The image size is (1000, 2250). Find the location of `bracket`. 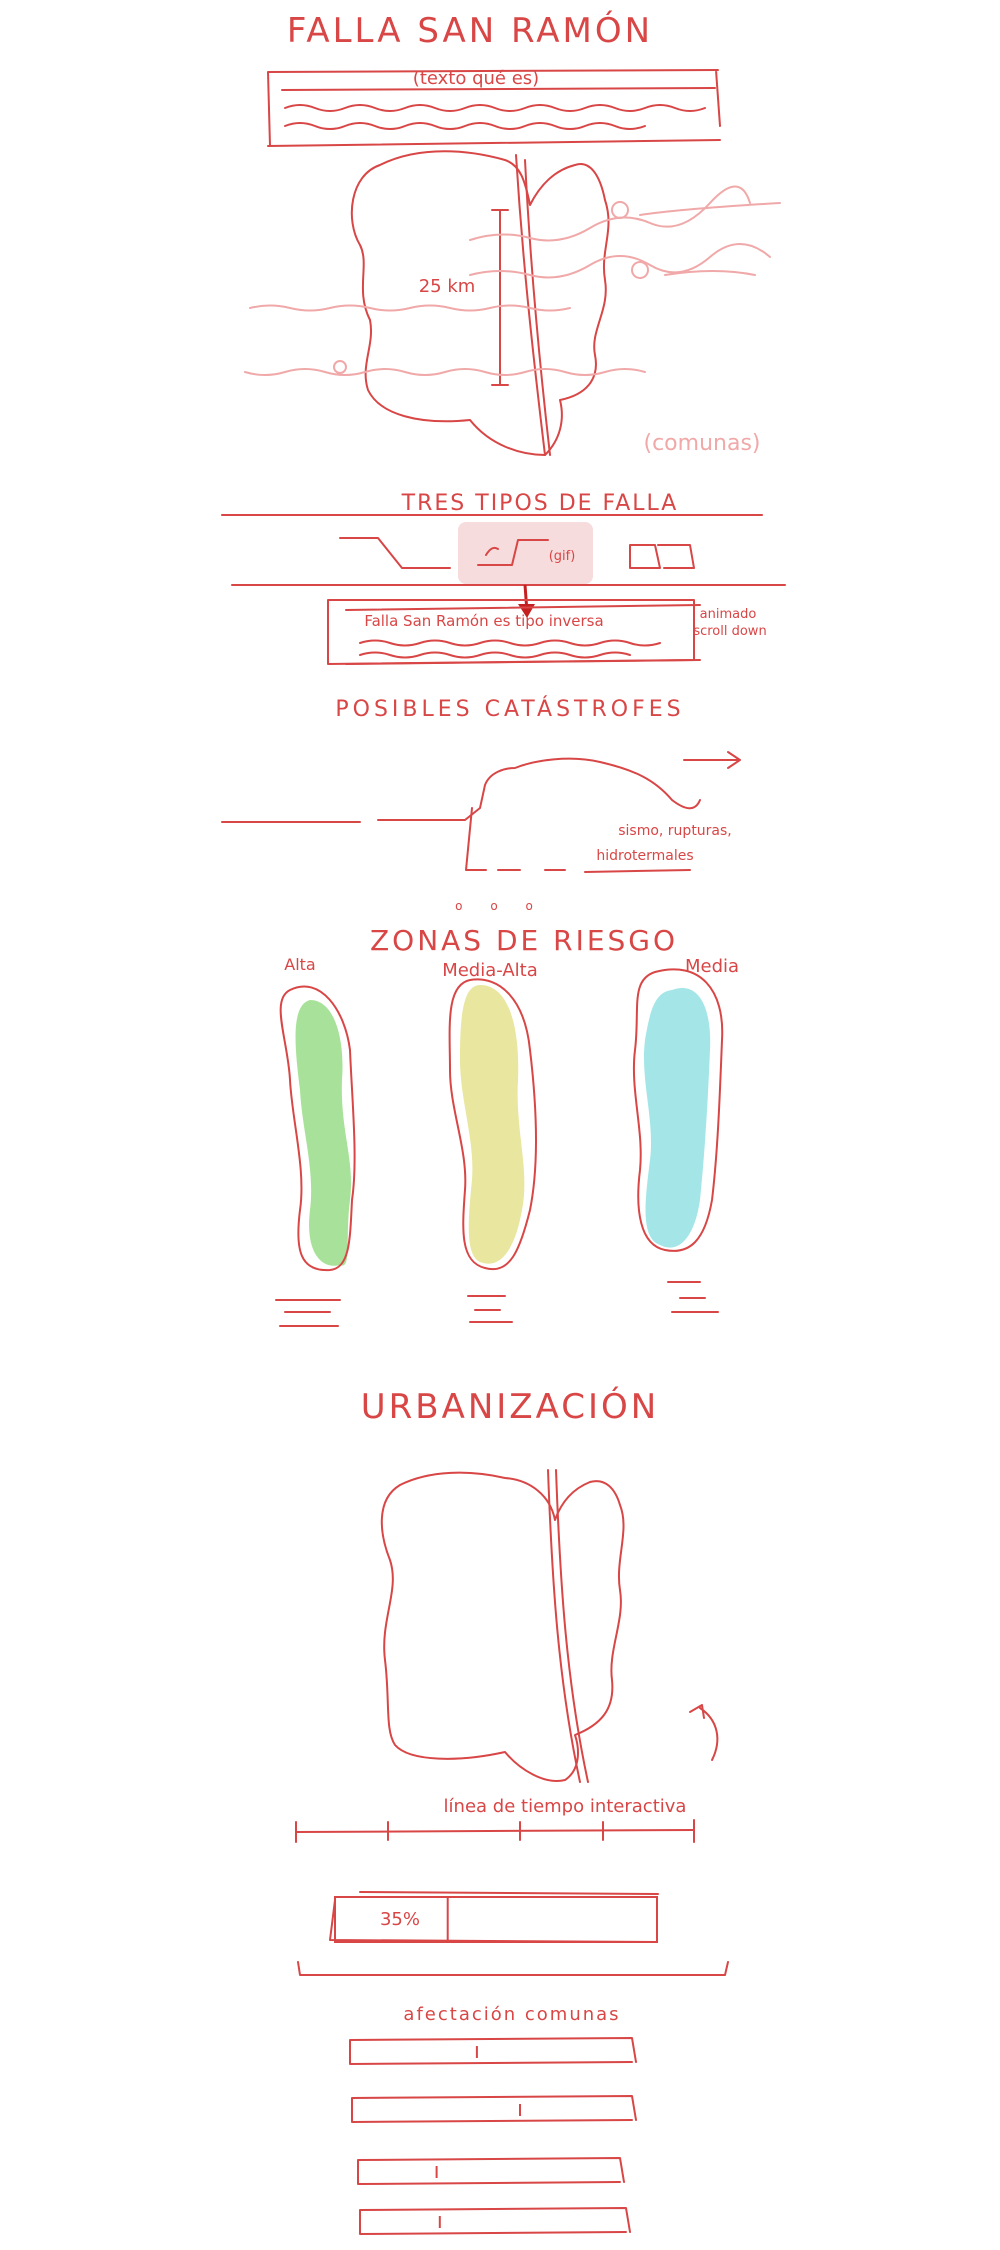

bracket is located at coordinates (513, 1968).